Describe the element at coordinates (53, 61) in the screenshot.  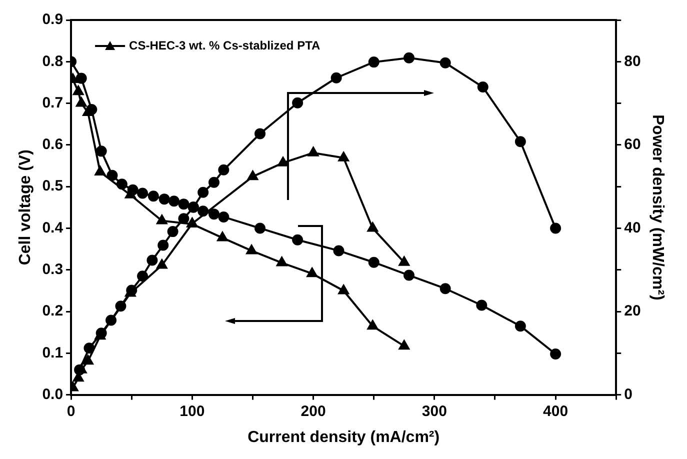
I see `y-tick-label: 0.8` at that location.